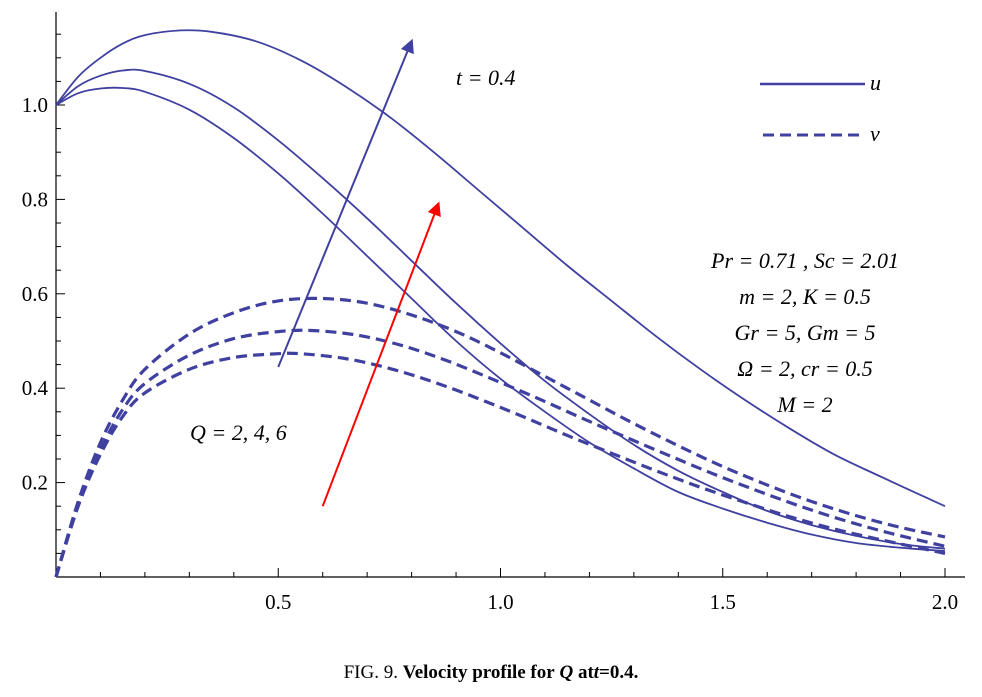  What do you see at coordinates (805, 296) in the screenshot?
I see `param-line-2: m = 2, K = 0.5` at bounding box center [805, 296].